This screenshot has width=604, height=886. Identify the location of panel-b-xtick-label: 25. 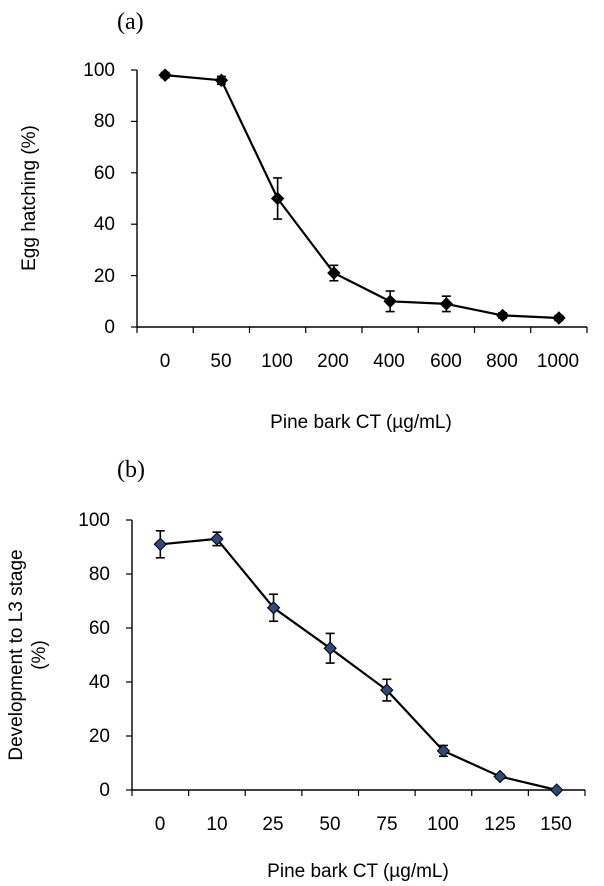
(272, 824).